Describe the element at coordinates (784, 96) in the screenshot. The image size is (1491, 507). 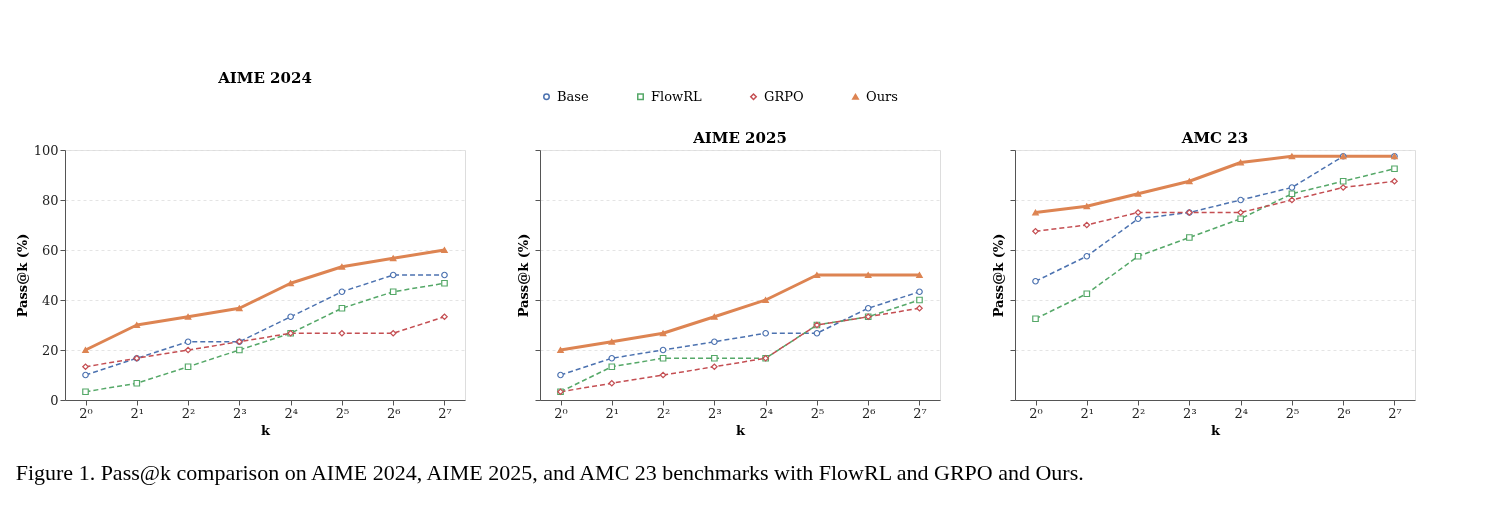
I see `legend-label: GRPO` at that location.